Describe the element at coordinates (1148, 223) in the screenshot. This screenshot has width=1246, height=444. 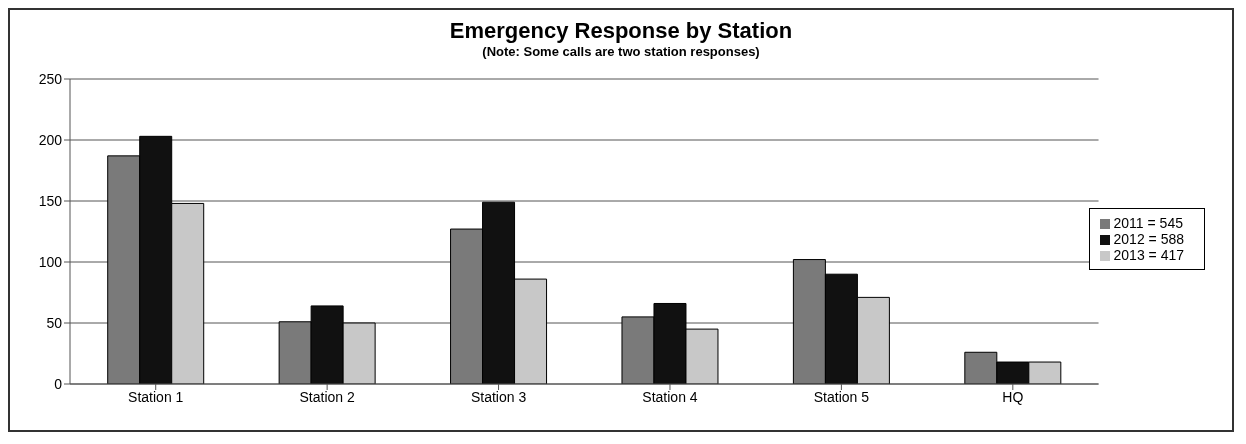
I see `legend-label: 2011 = 545` at that location.